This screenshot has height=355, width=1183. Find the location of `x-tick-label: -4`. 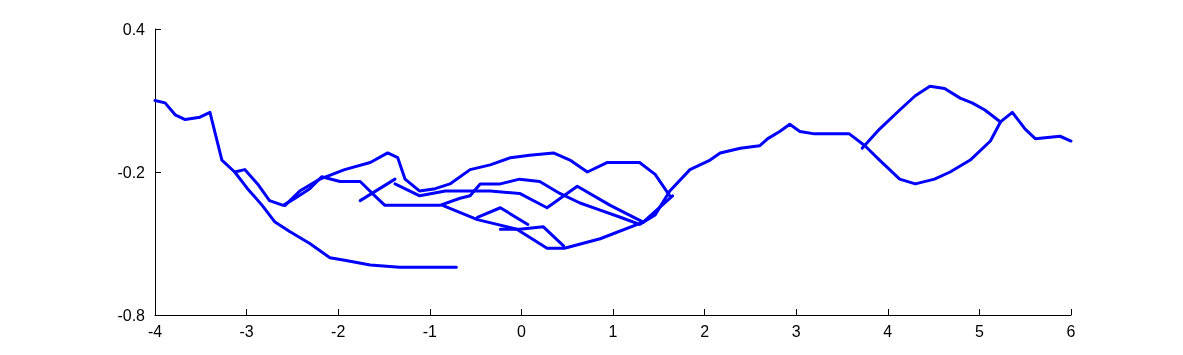

x-tick-label: -4 is located at coordinates (155, 331).